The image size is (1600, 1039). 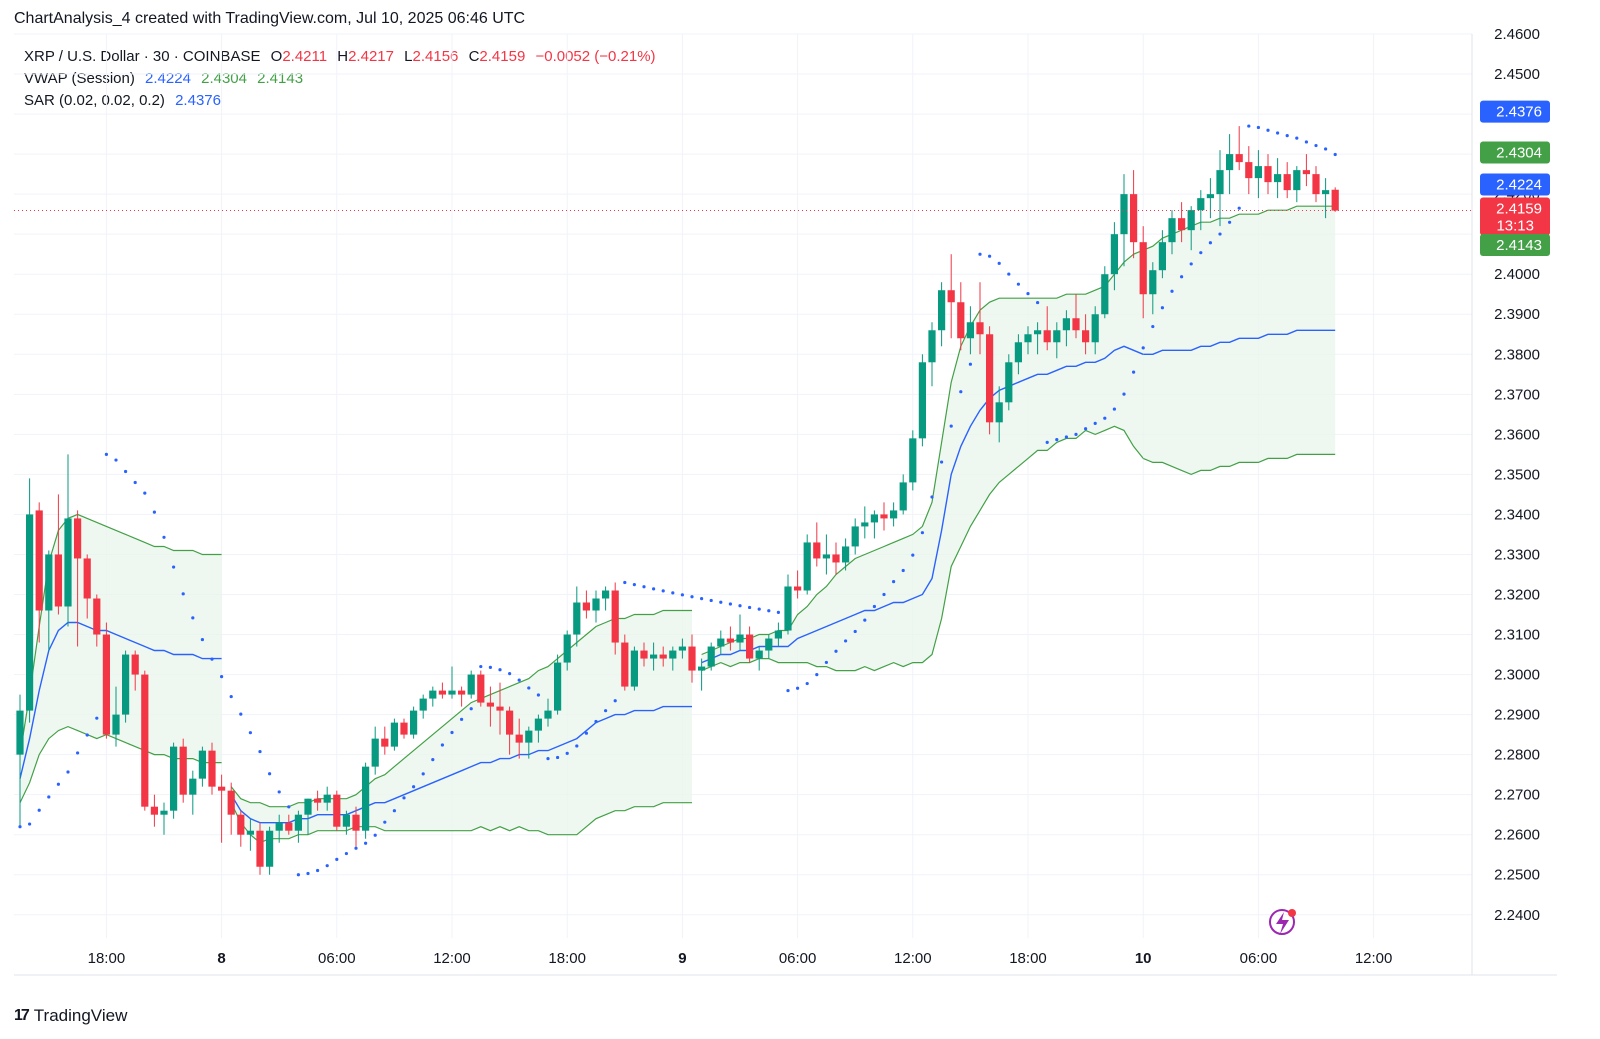 What do you see at coordinates (1517, 474) in the screenshot?
I see `y-tick-label: 2.3500` at bounding box center [1517, 474].